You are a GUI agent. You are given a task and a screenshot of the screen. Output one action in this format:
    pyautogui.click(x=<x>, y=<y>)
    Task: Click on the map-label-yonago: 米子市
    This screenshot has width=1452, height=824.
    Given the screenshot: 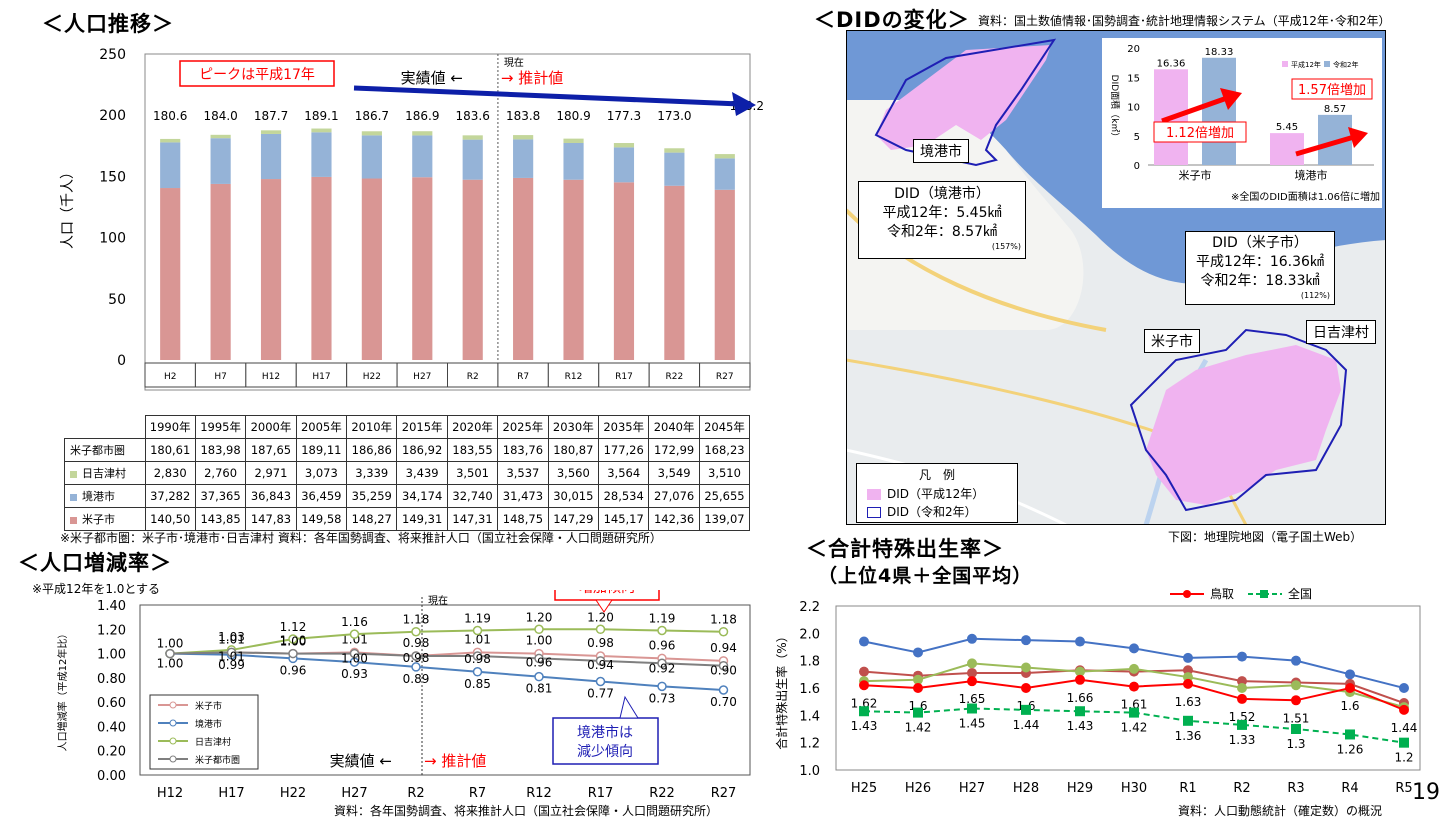 What is the action you would take?
    pyautogui.click(x=1172, y=341)
    